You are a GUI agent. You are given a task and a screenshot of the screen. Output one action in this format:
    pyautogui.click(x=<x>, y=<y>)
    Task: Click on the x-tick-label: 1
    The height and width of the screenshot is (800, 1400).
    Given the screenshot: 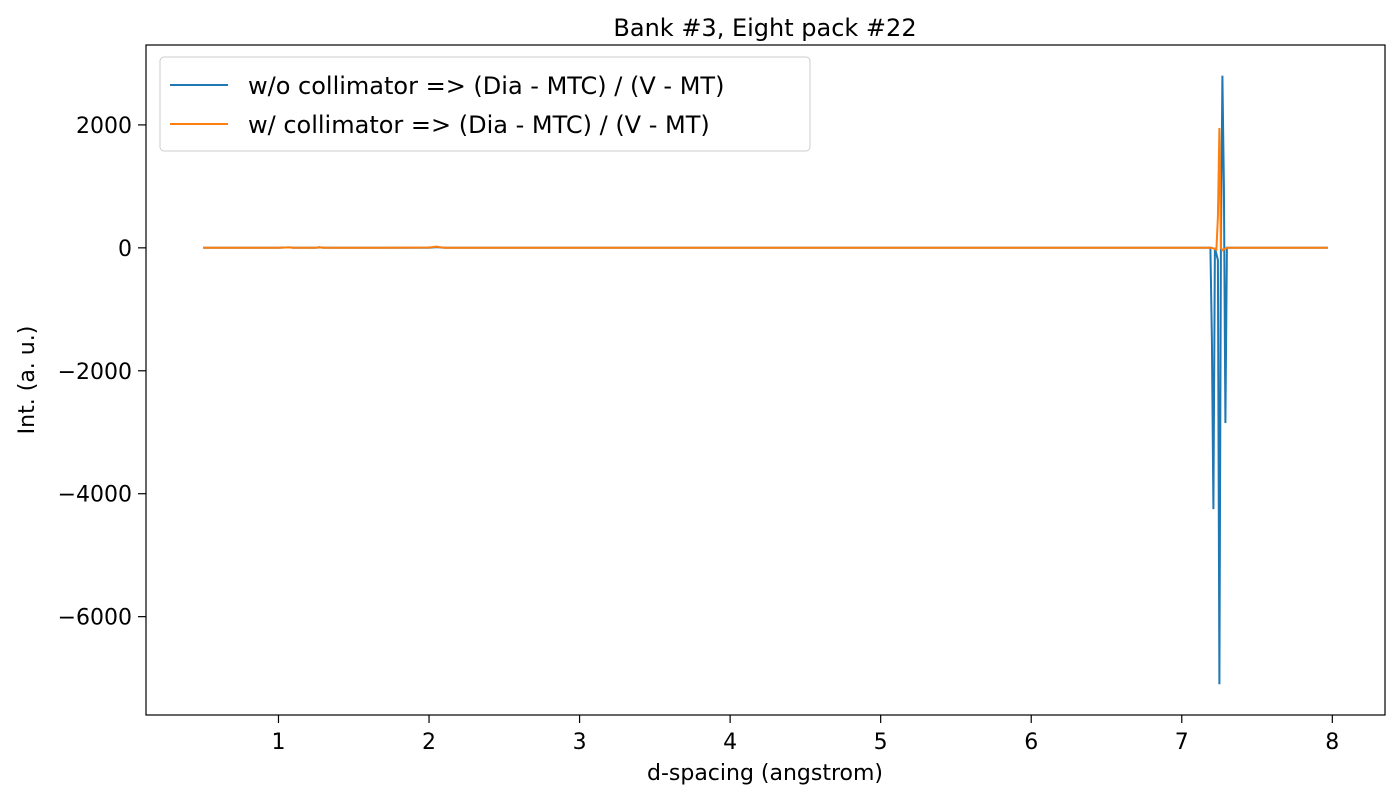 What is the action you would take?
    pyautogui.click(x=278, y=742)
    